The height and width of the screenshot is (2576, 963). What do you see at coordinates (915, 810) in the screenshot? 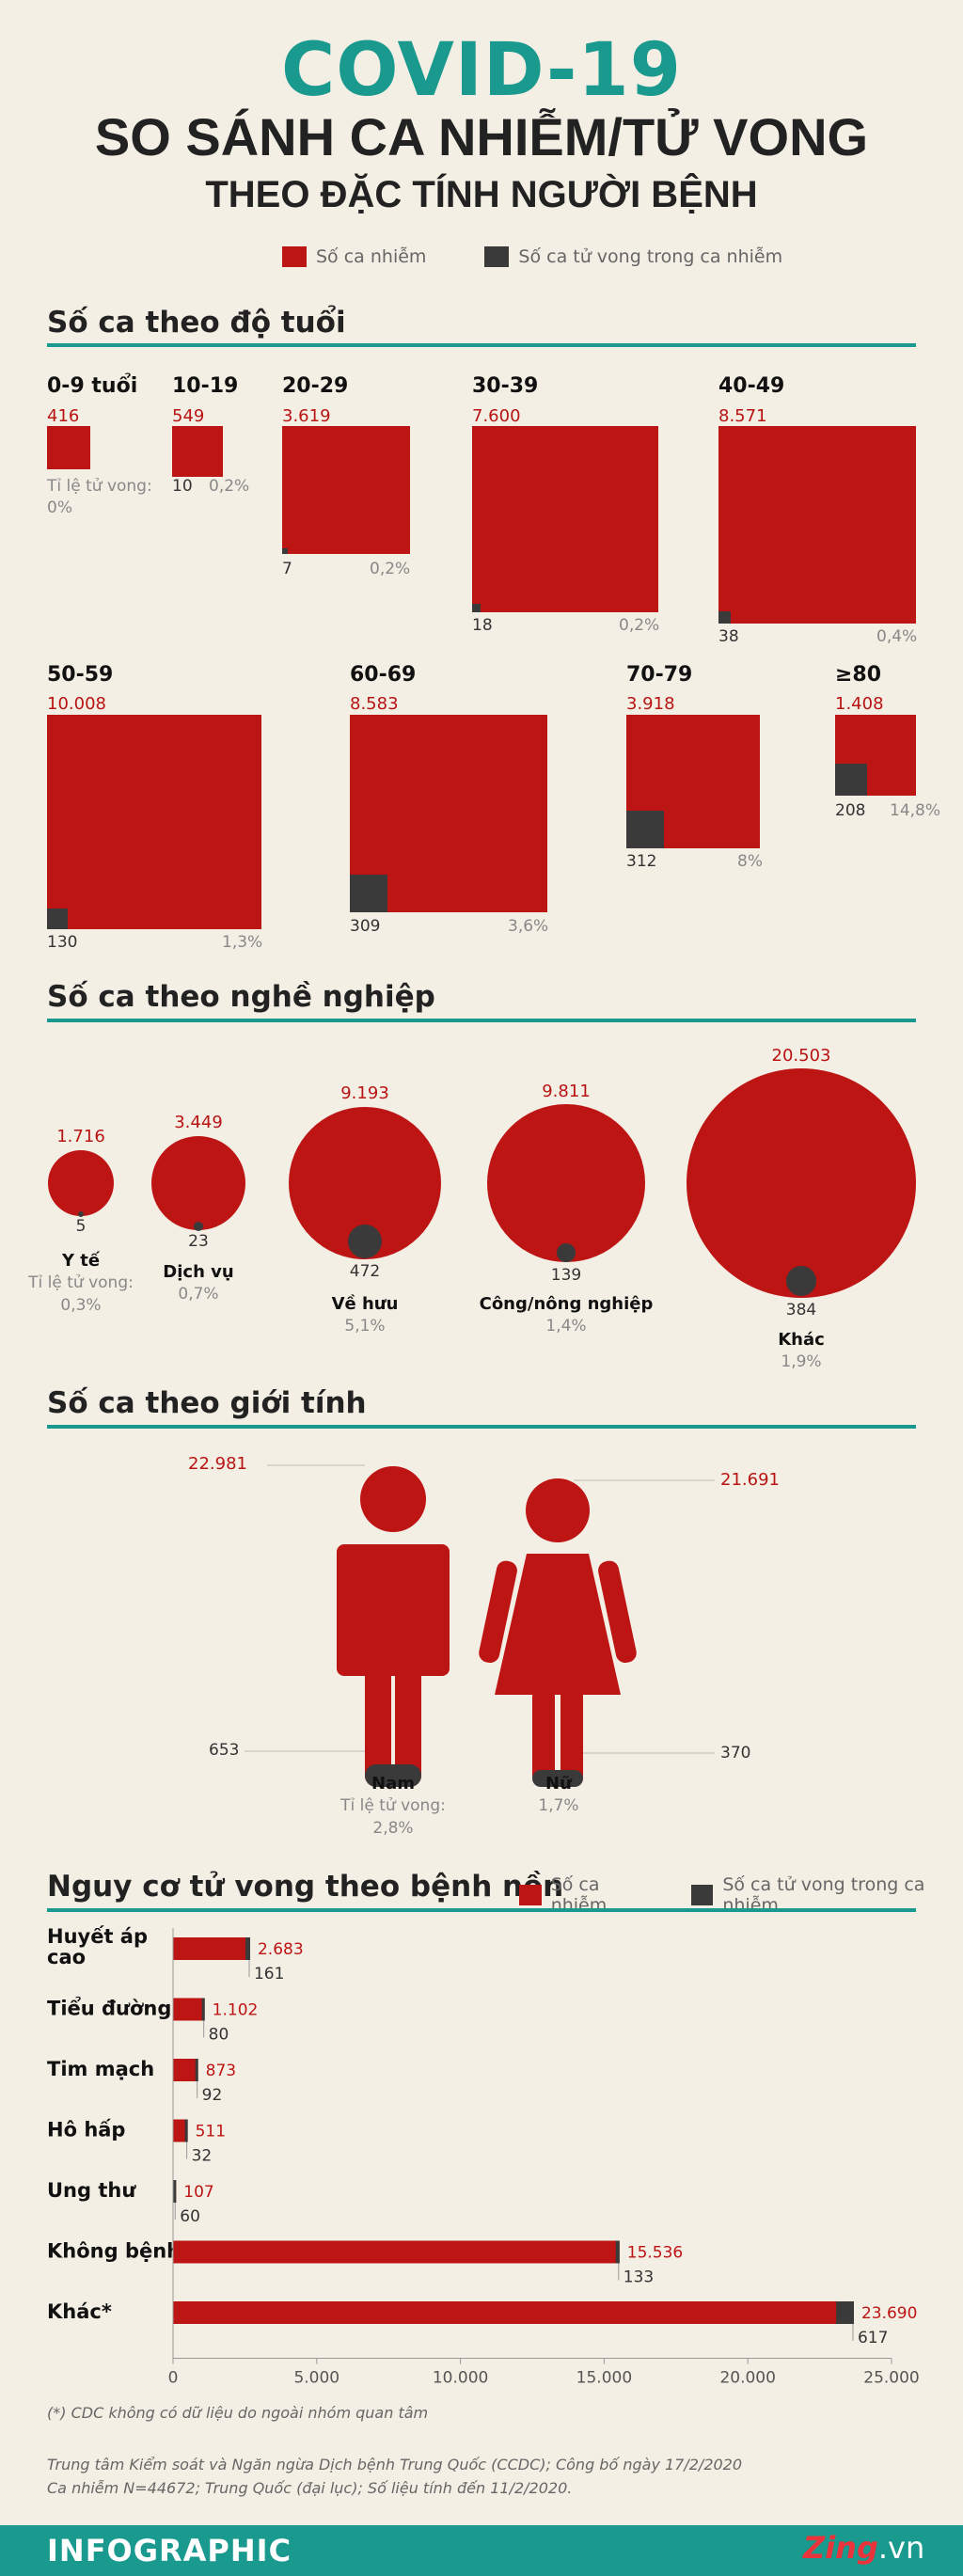
I see `age-rate-80-plus: 14,8%` at bounding box center [915, 810].